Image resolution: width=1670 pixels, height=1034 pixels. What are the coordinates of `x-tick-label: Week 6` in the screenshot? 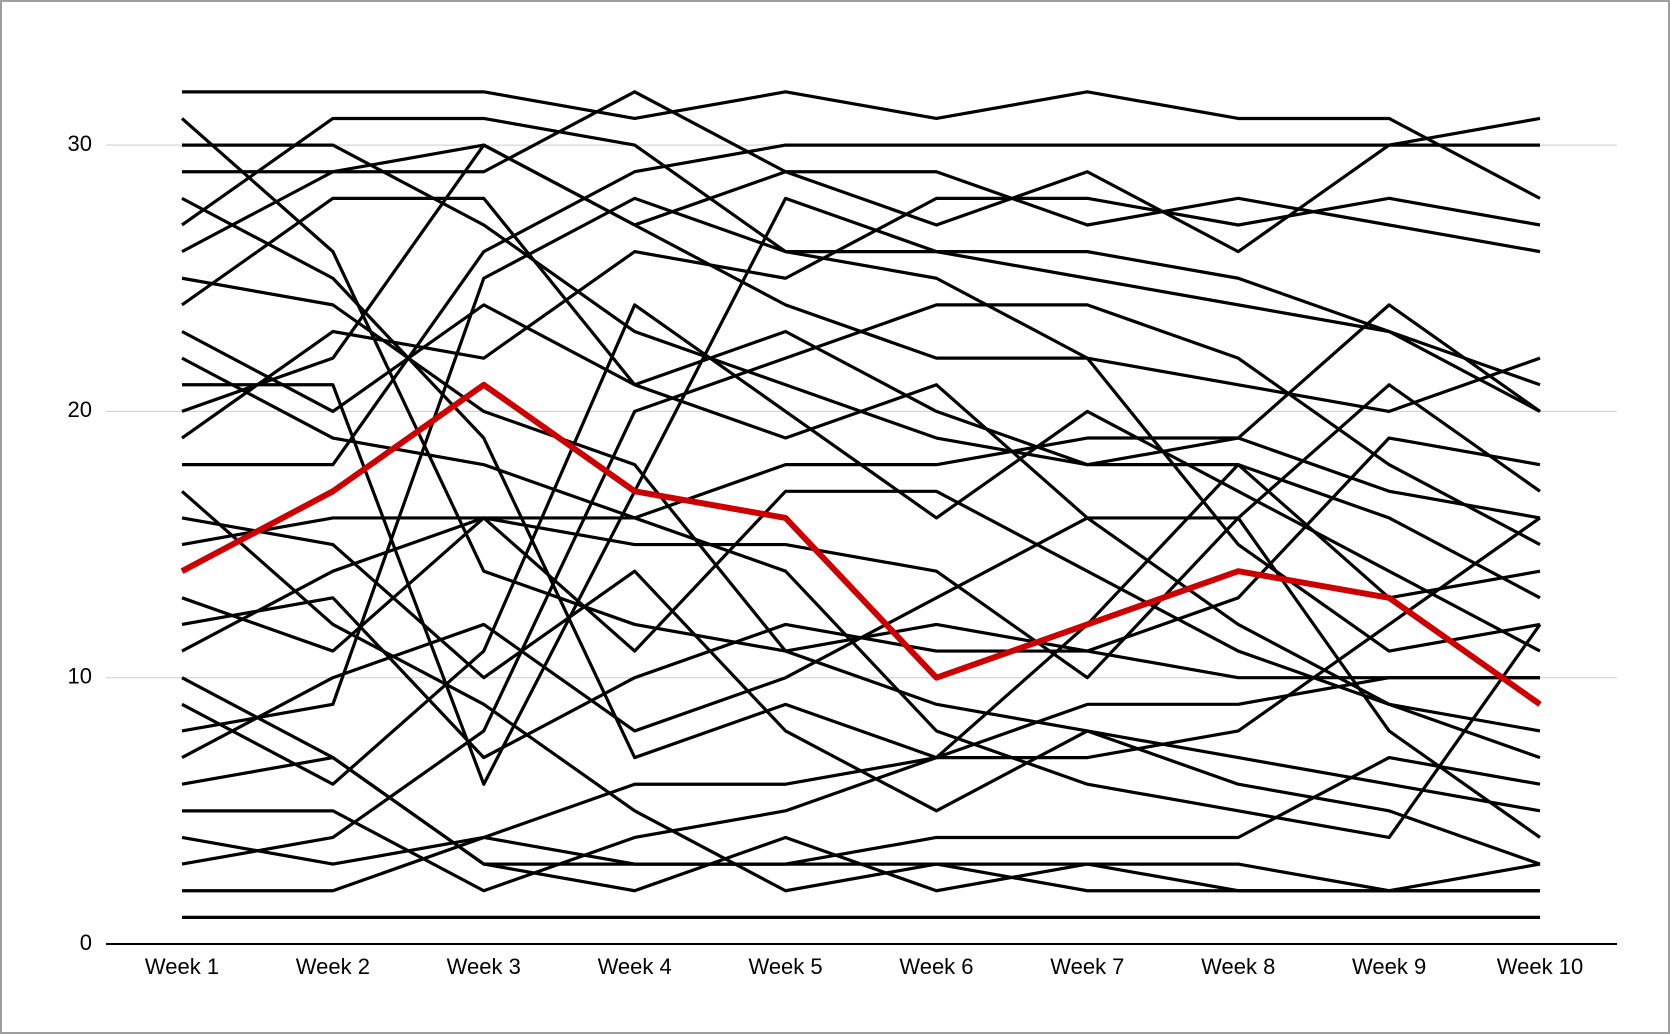 It's located at (936, 966).